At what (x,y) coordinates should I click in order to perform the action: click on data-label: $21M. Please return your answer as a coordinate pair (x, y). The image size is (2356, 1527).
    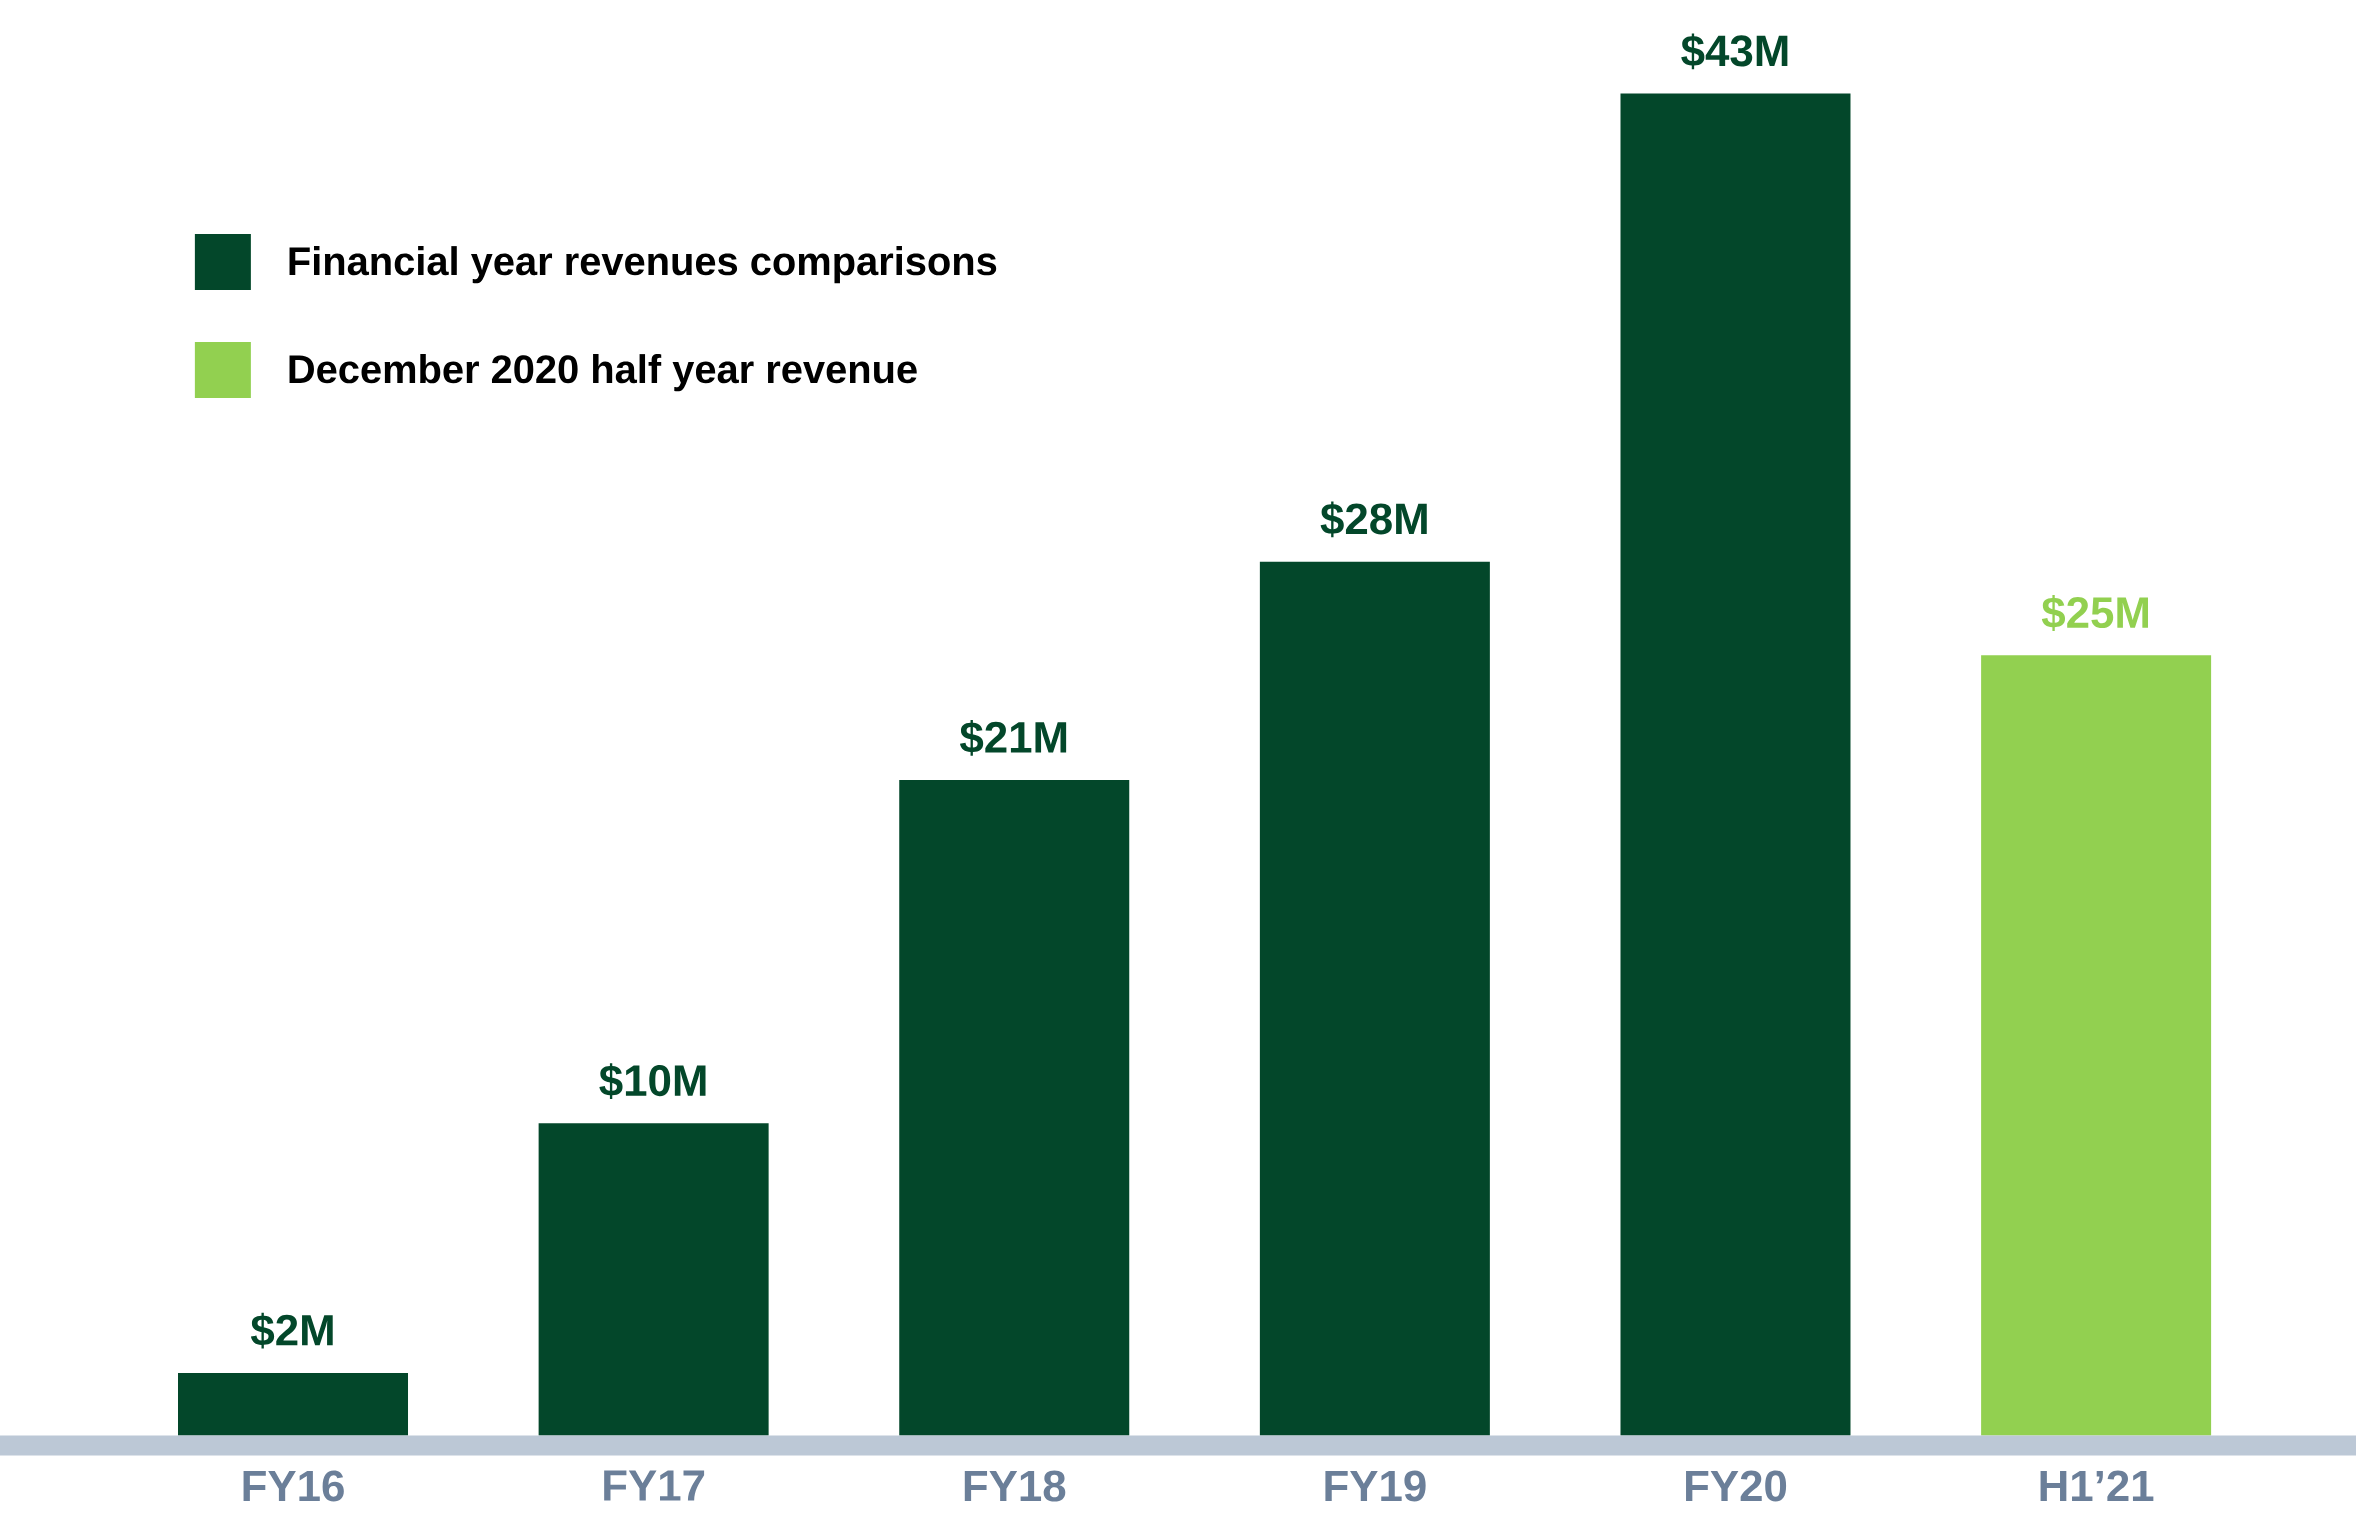
    Looking at the image, I should click on (1013, 737).